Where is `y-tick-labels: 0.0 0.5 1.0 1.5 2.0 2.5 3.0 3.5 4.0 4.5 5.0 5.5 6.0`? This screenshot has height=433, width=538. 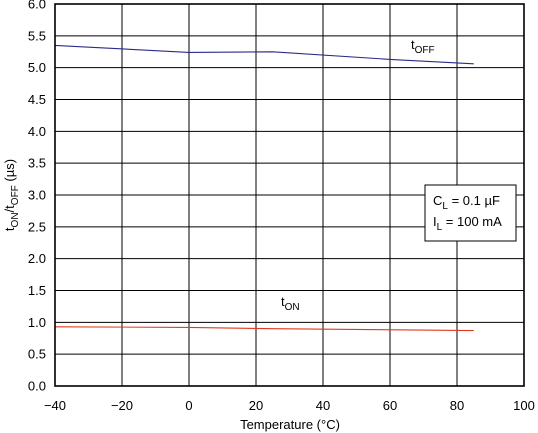 y-tick-labels: 0.0 0.5 1.0 1.5 2.0 2.5 3.0 3.5 4.0 4.5 5.0 5.5 6.0 is located at coordinates (37, 197).